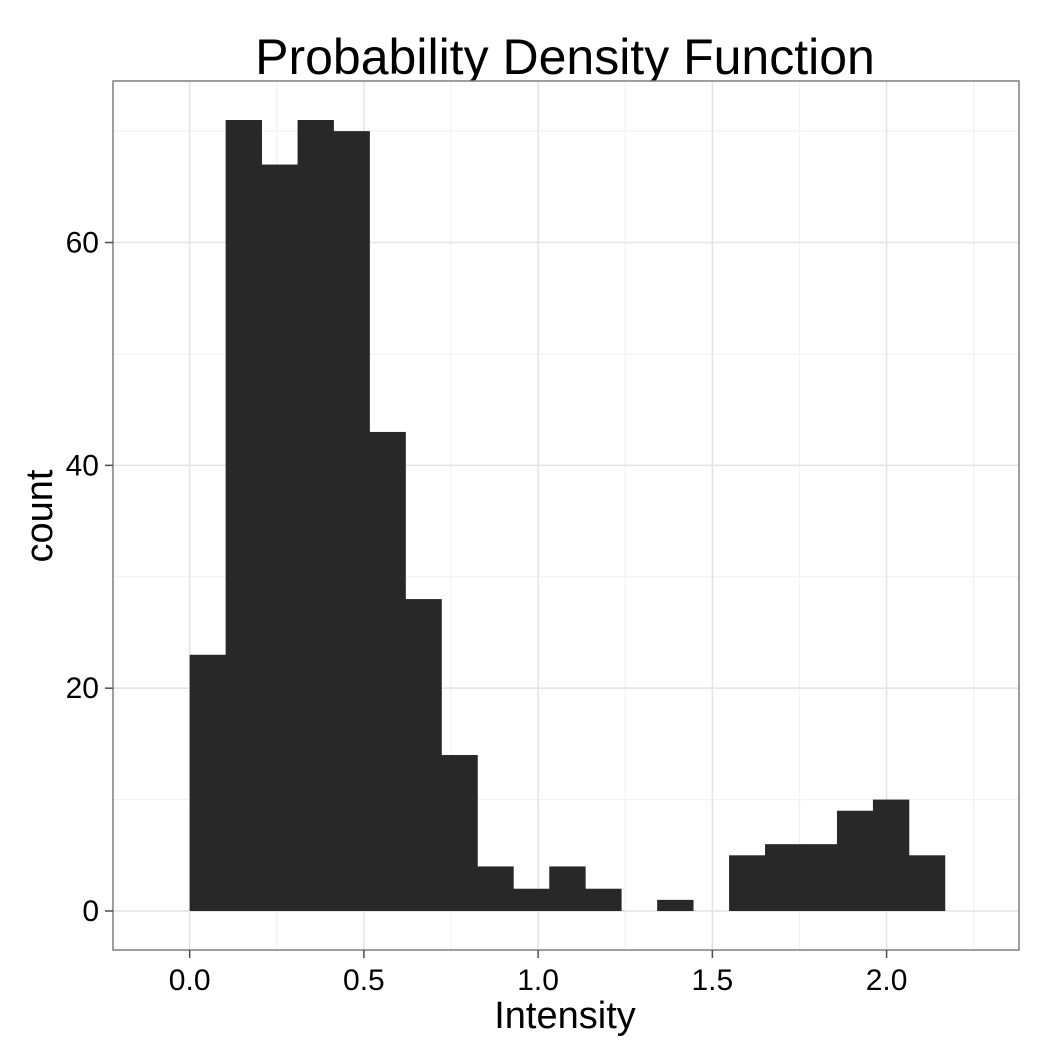  I want to click on y-tick-label: 40, so click(82, 465).